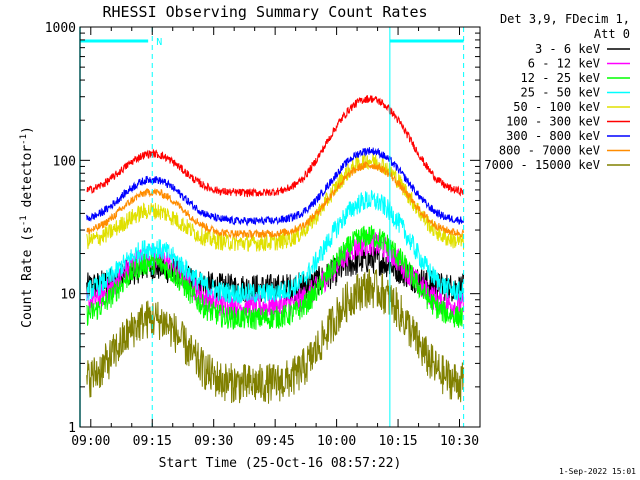  Describe the element at coordinates (560, 93) in the screenshot. I see `legend-label-3: 25 - 50 keV` at that location.